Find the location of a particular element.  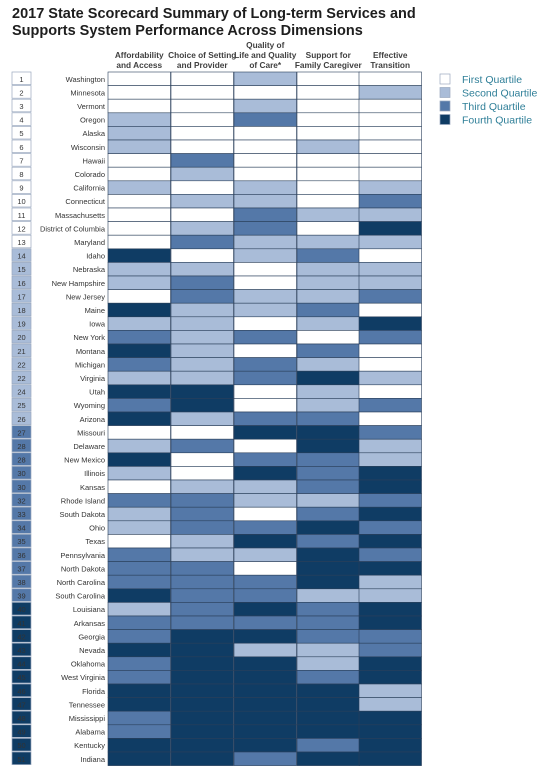

heat-cell-massachusetts-affordability-and-access is located at coordinates (139, 214).